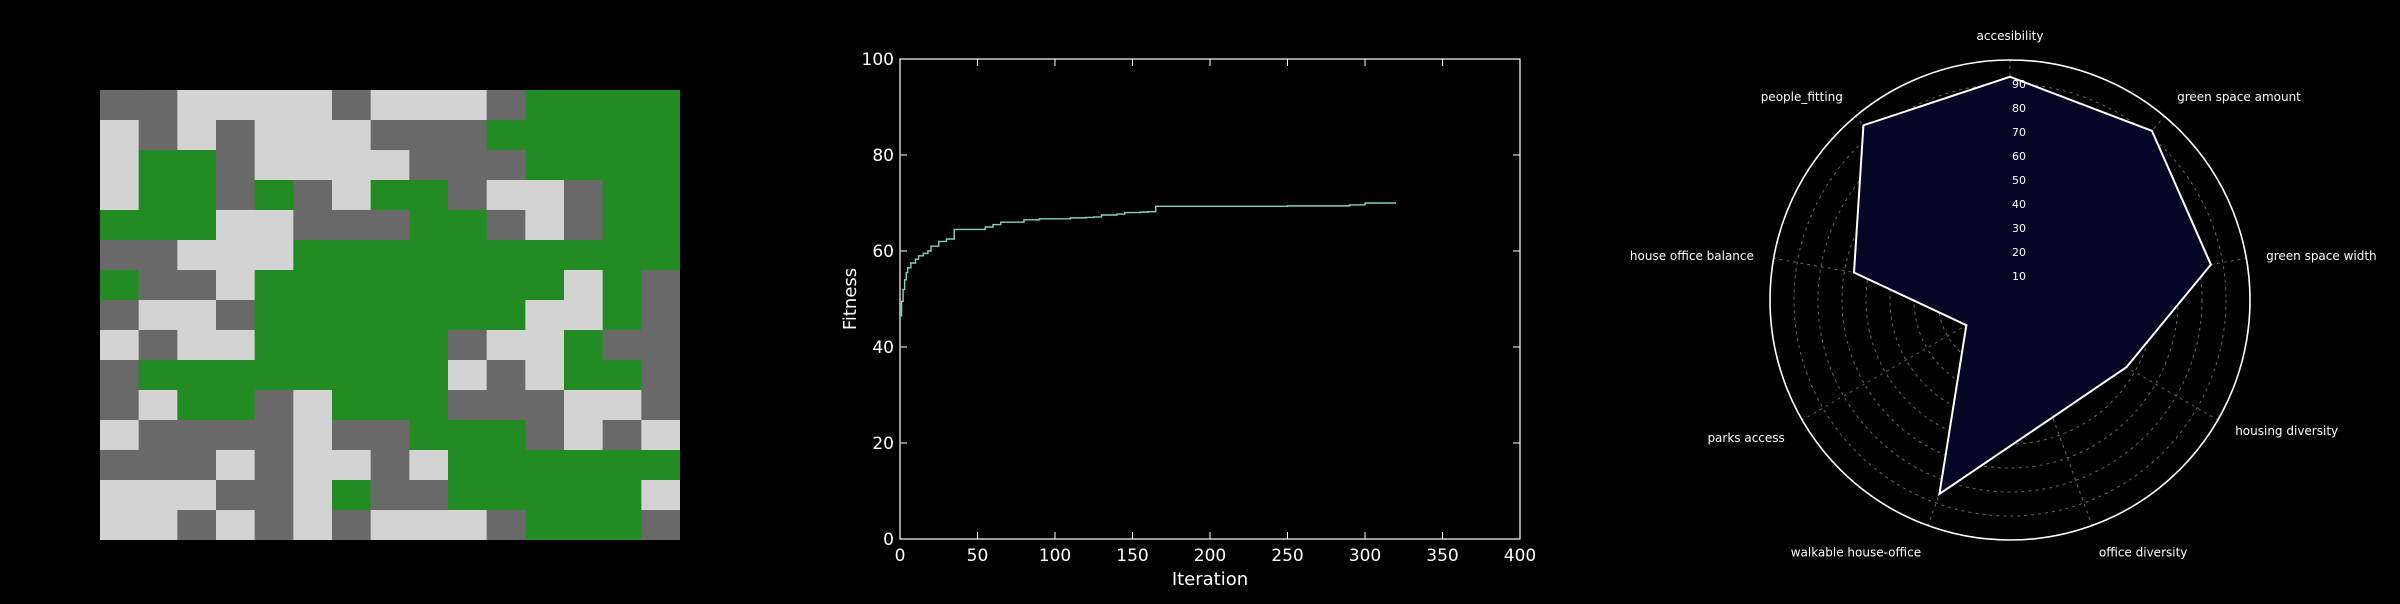 Image resolution: width=2400 pixels, height=604 pixels. Describe the element at coordinates (1442, 556) in the screenshot. I see `x-tick-label: 350` at that location.